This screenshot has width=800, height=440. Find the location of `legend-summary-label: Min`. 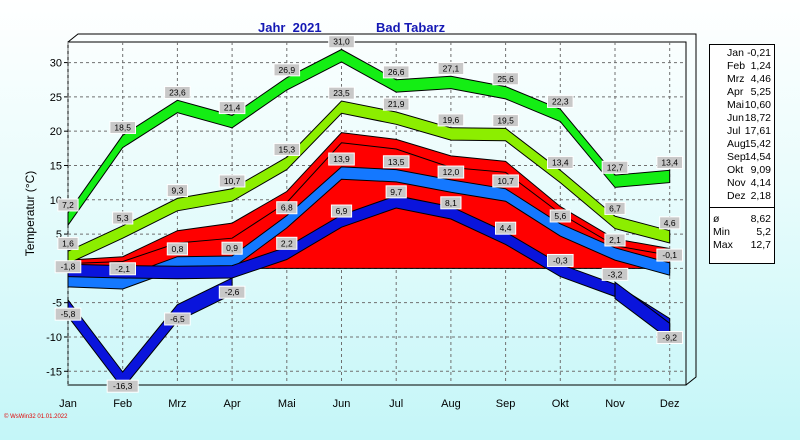

legend-summary-label: Min is located at coordinates (721, 232).